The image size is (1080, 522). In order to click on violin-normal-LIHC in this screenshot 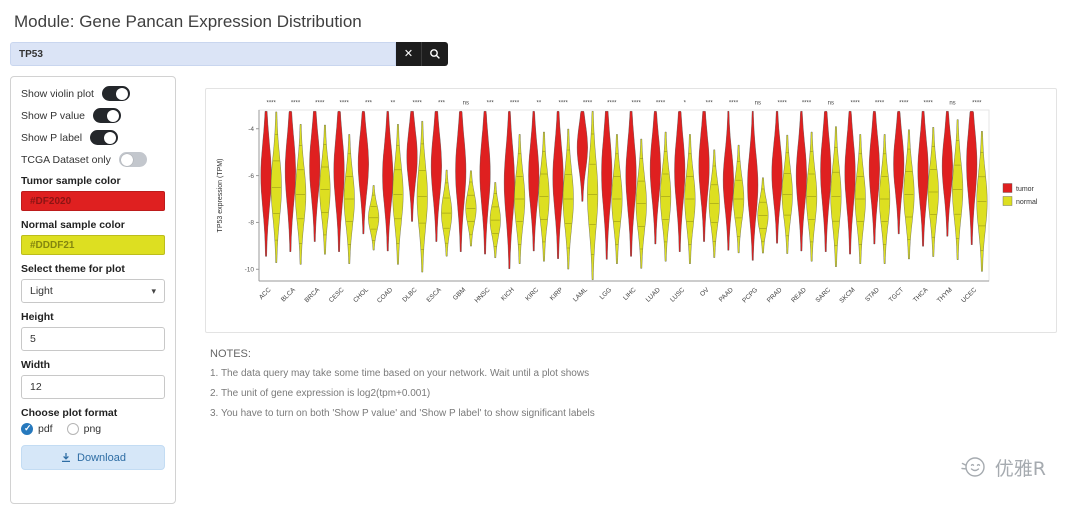, I will do `click(641, 203)`.